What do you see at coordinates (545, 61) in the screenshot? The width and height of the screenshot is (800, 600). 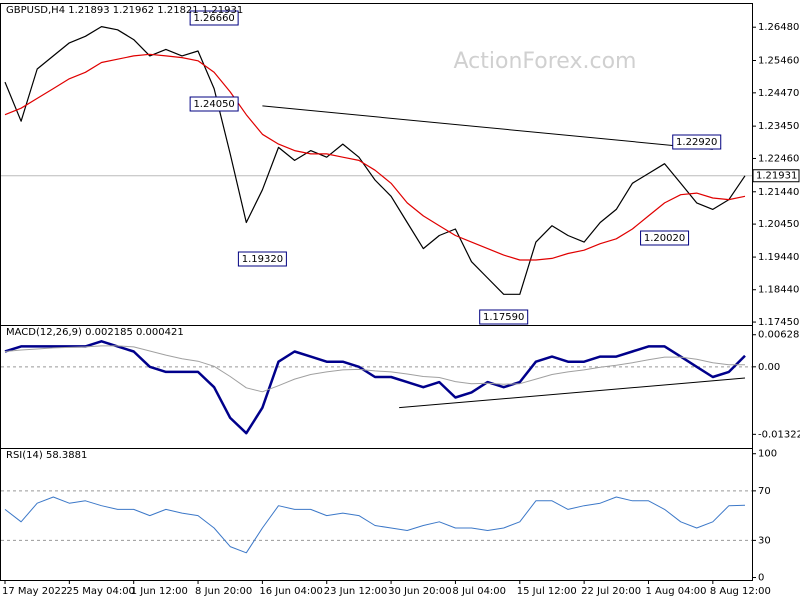 I see `watermark: ActionForex.com` at bounding box center [545, 61].